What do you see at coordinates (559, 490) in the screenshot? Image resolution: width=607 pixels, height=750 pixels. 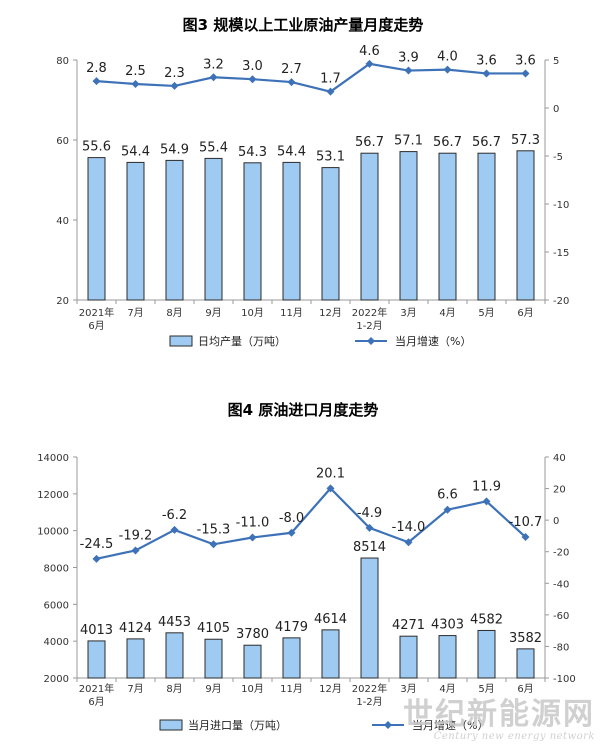 I see `right-tick-label: 20` at bounding box center [559, 490].